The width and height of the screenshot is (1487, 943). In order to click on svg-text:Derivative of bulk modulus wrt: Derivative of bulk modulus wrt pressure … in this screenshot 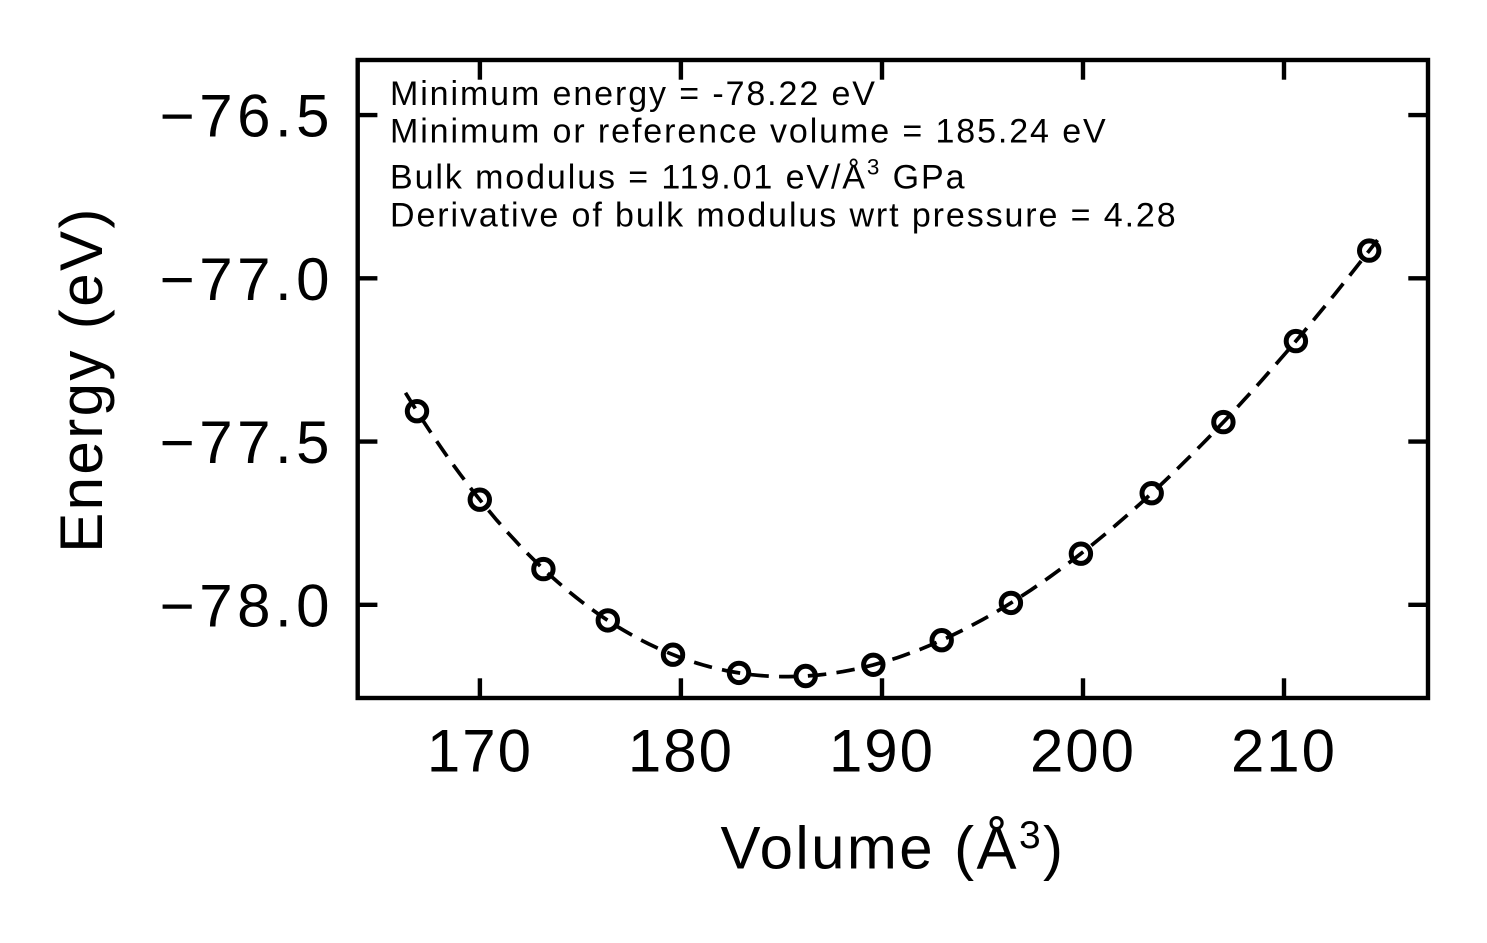, I will do `click(784, 216)`.